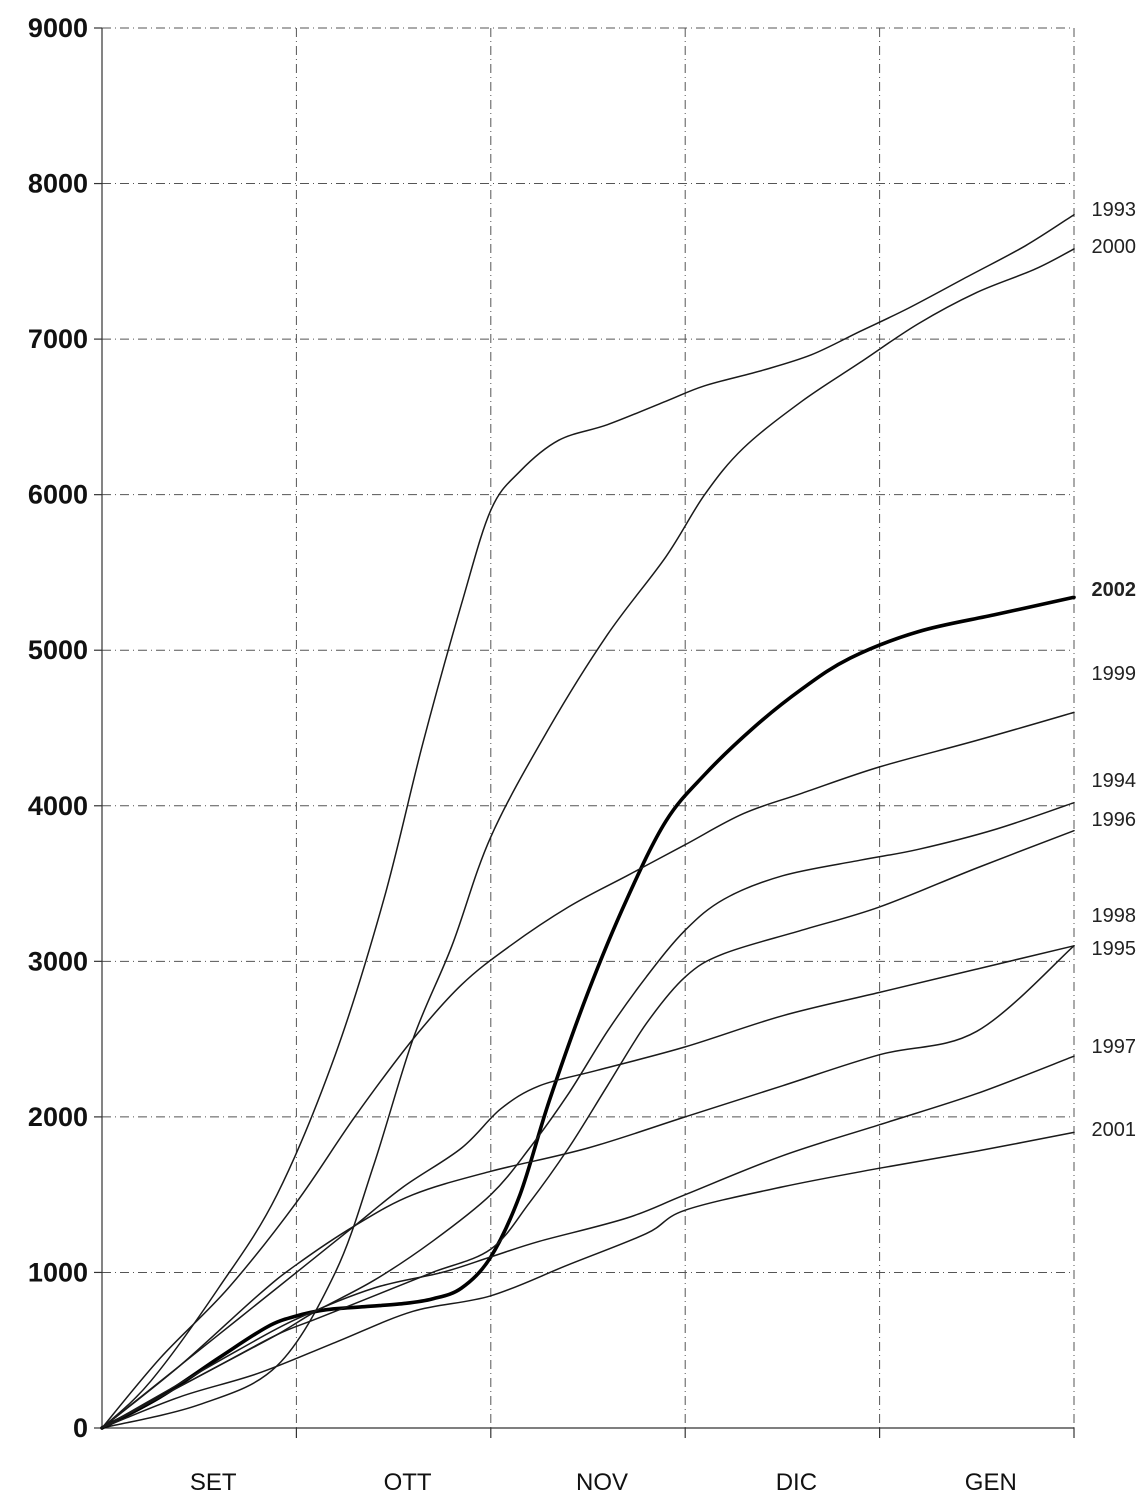 This screenshot has width=1141, height=1496. Describe the element at coordinates (213, 1482) in the screenshot. I see `x-tick-label-set: SET` at that location.